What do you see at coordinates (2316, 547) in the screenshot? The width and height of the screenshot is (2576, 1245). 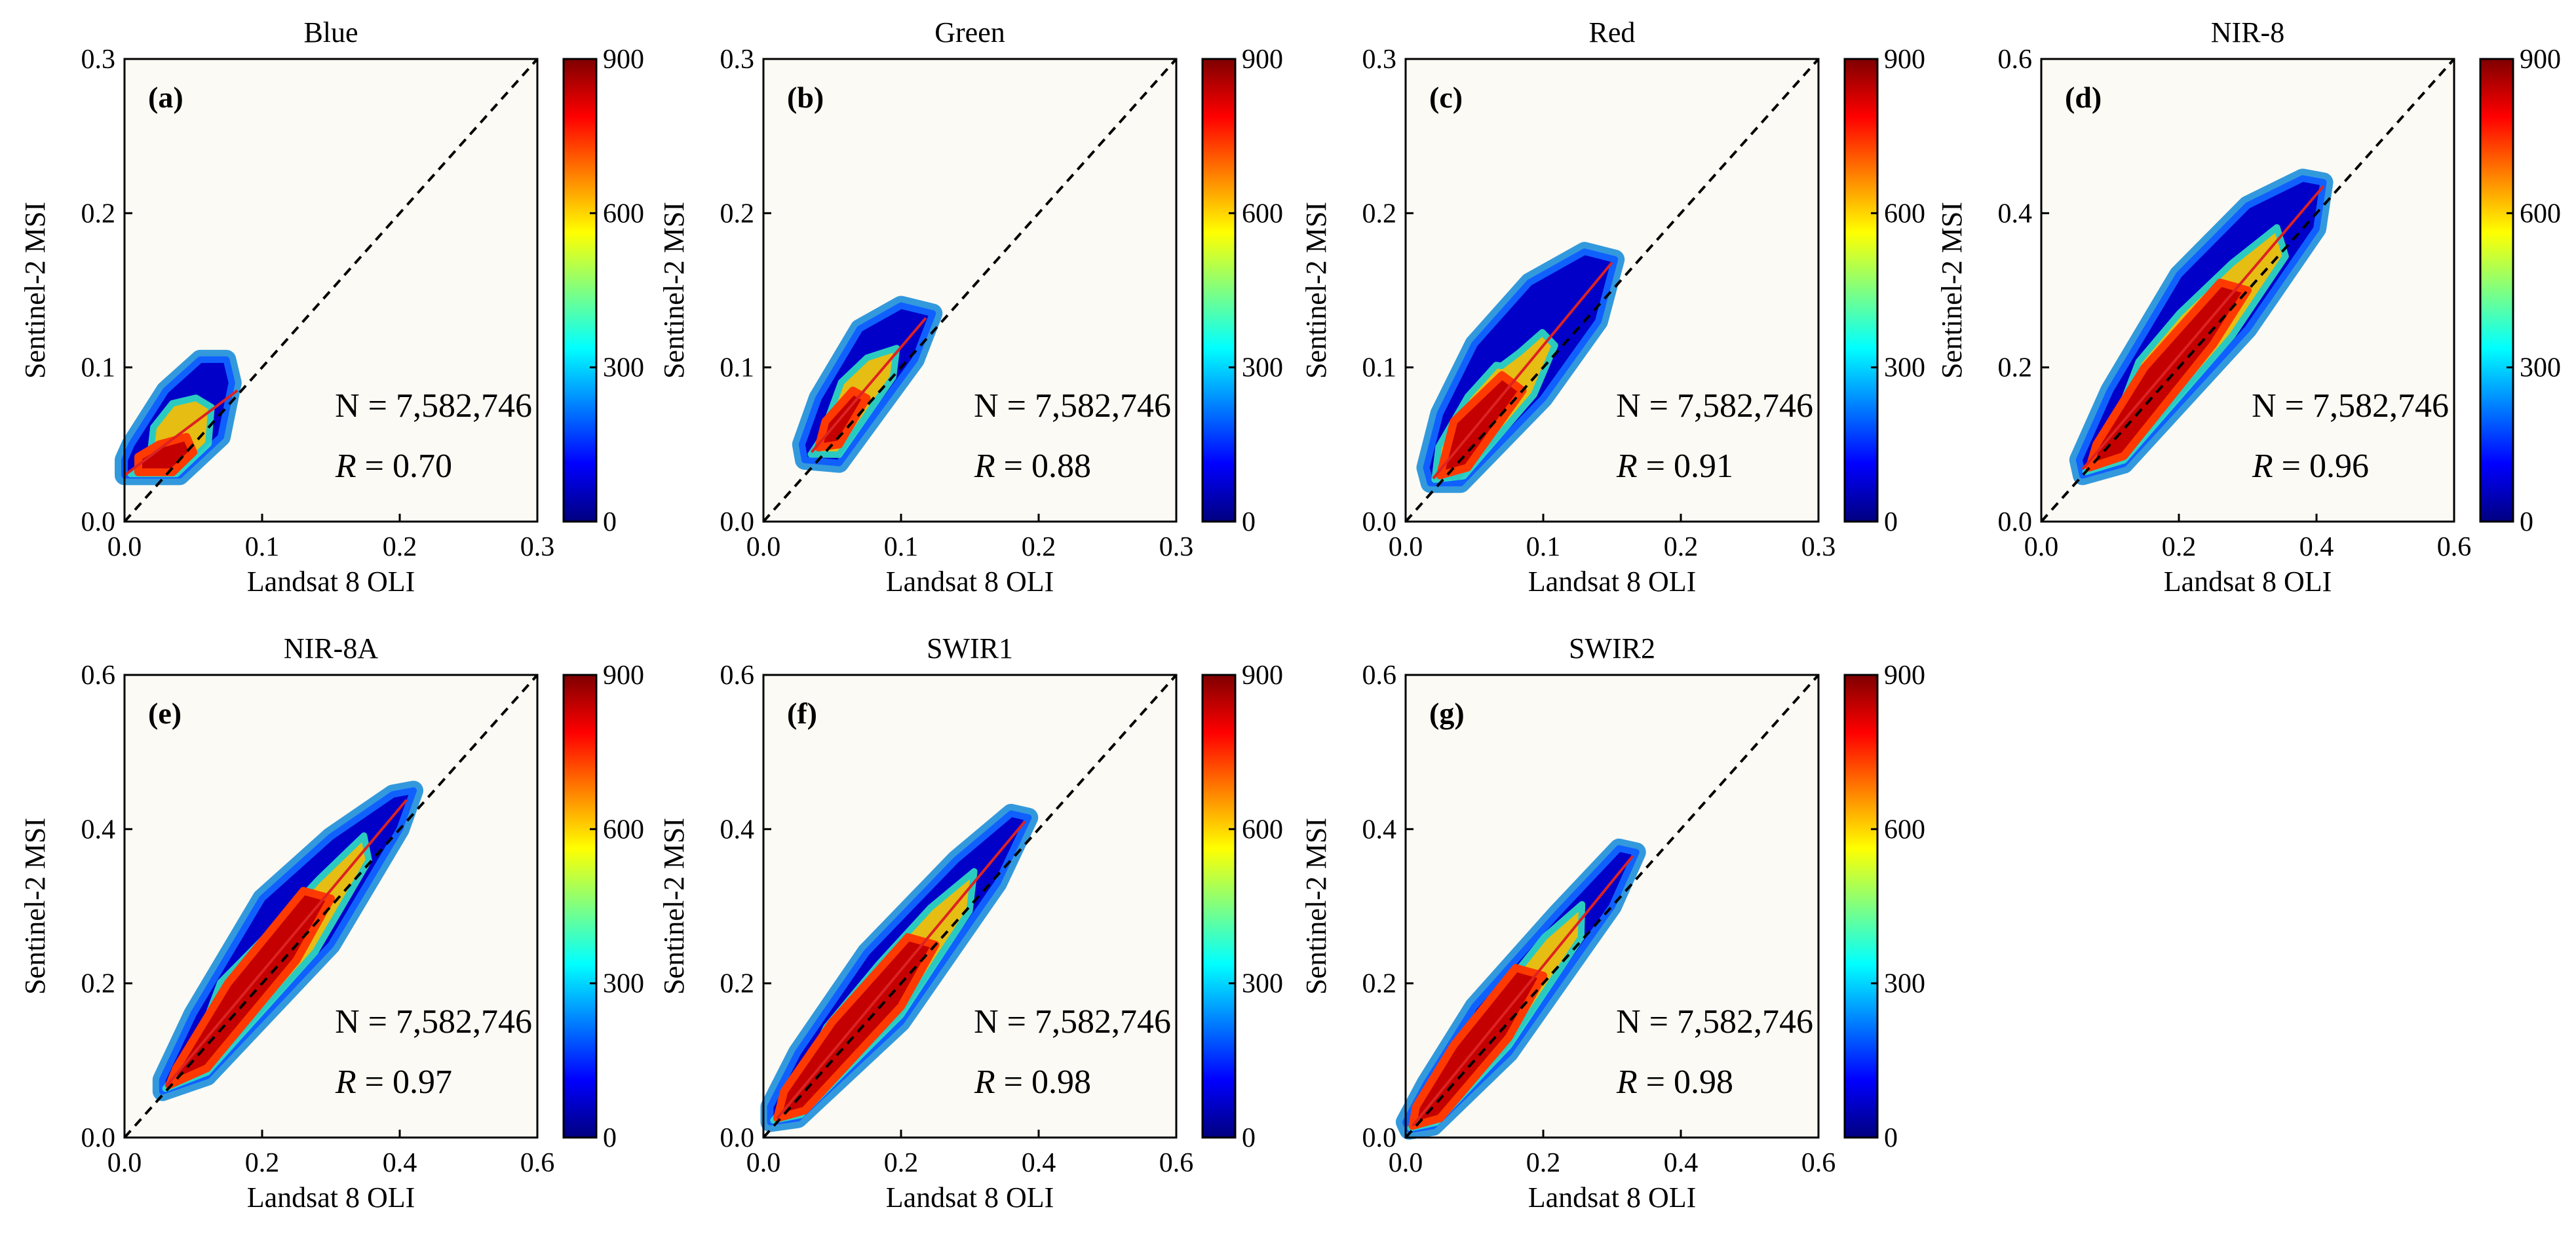 I see `x-tick-label: 0.4` at bounding box center [2316, 547].